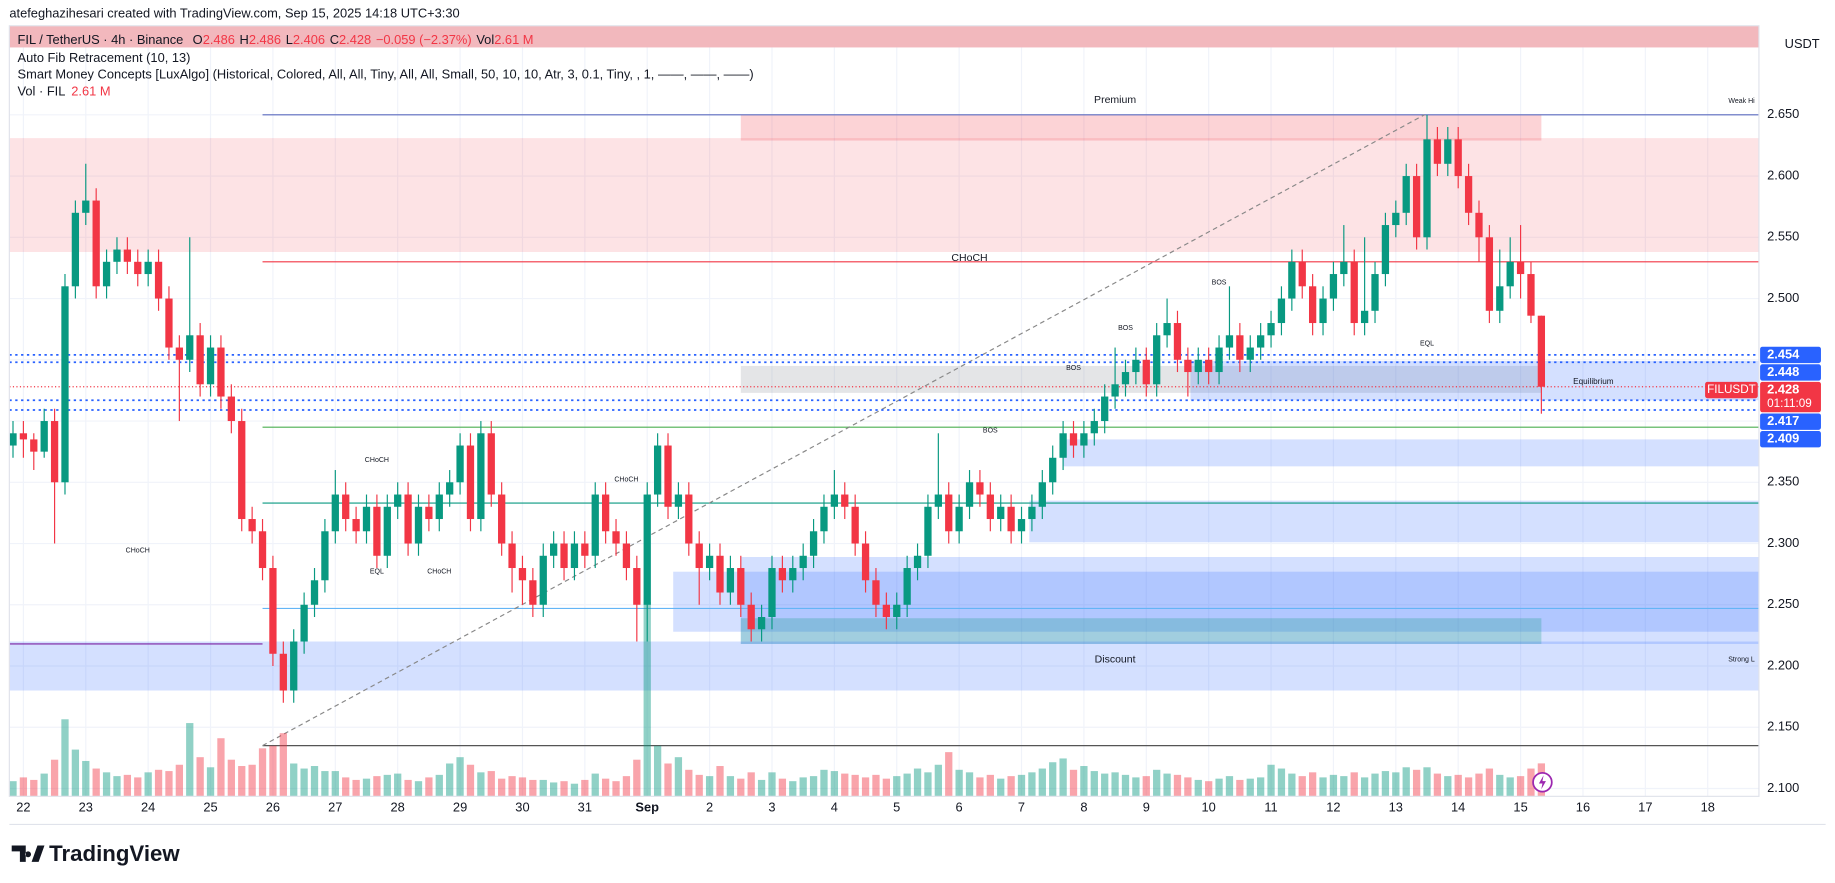 The image size is (1835, 883). Describe the element at coordinates (1427, 344) in the screenshot. I see `annotation: EQL` at that location.